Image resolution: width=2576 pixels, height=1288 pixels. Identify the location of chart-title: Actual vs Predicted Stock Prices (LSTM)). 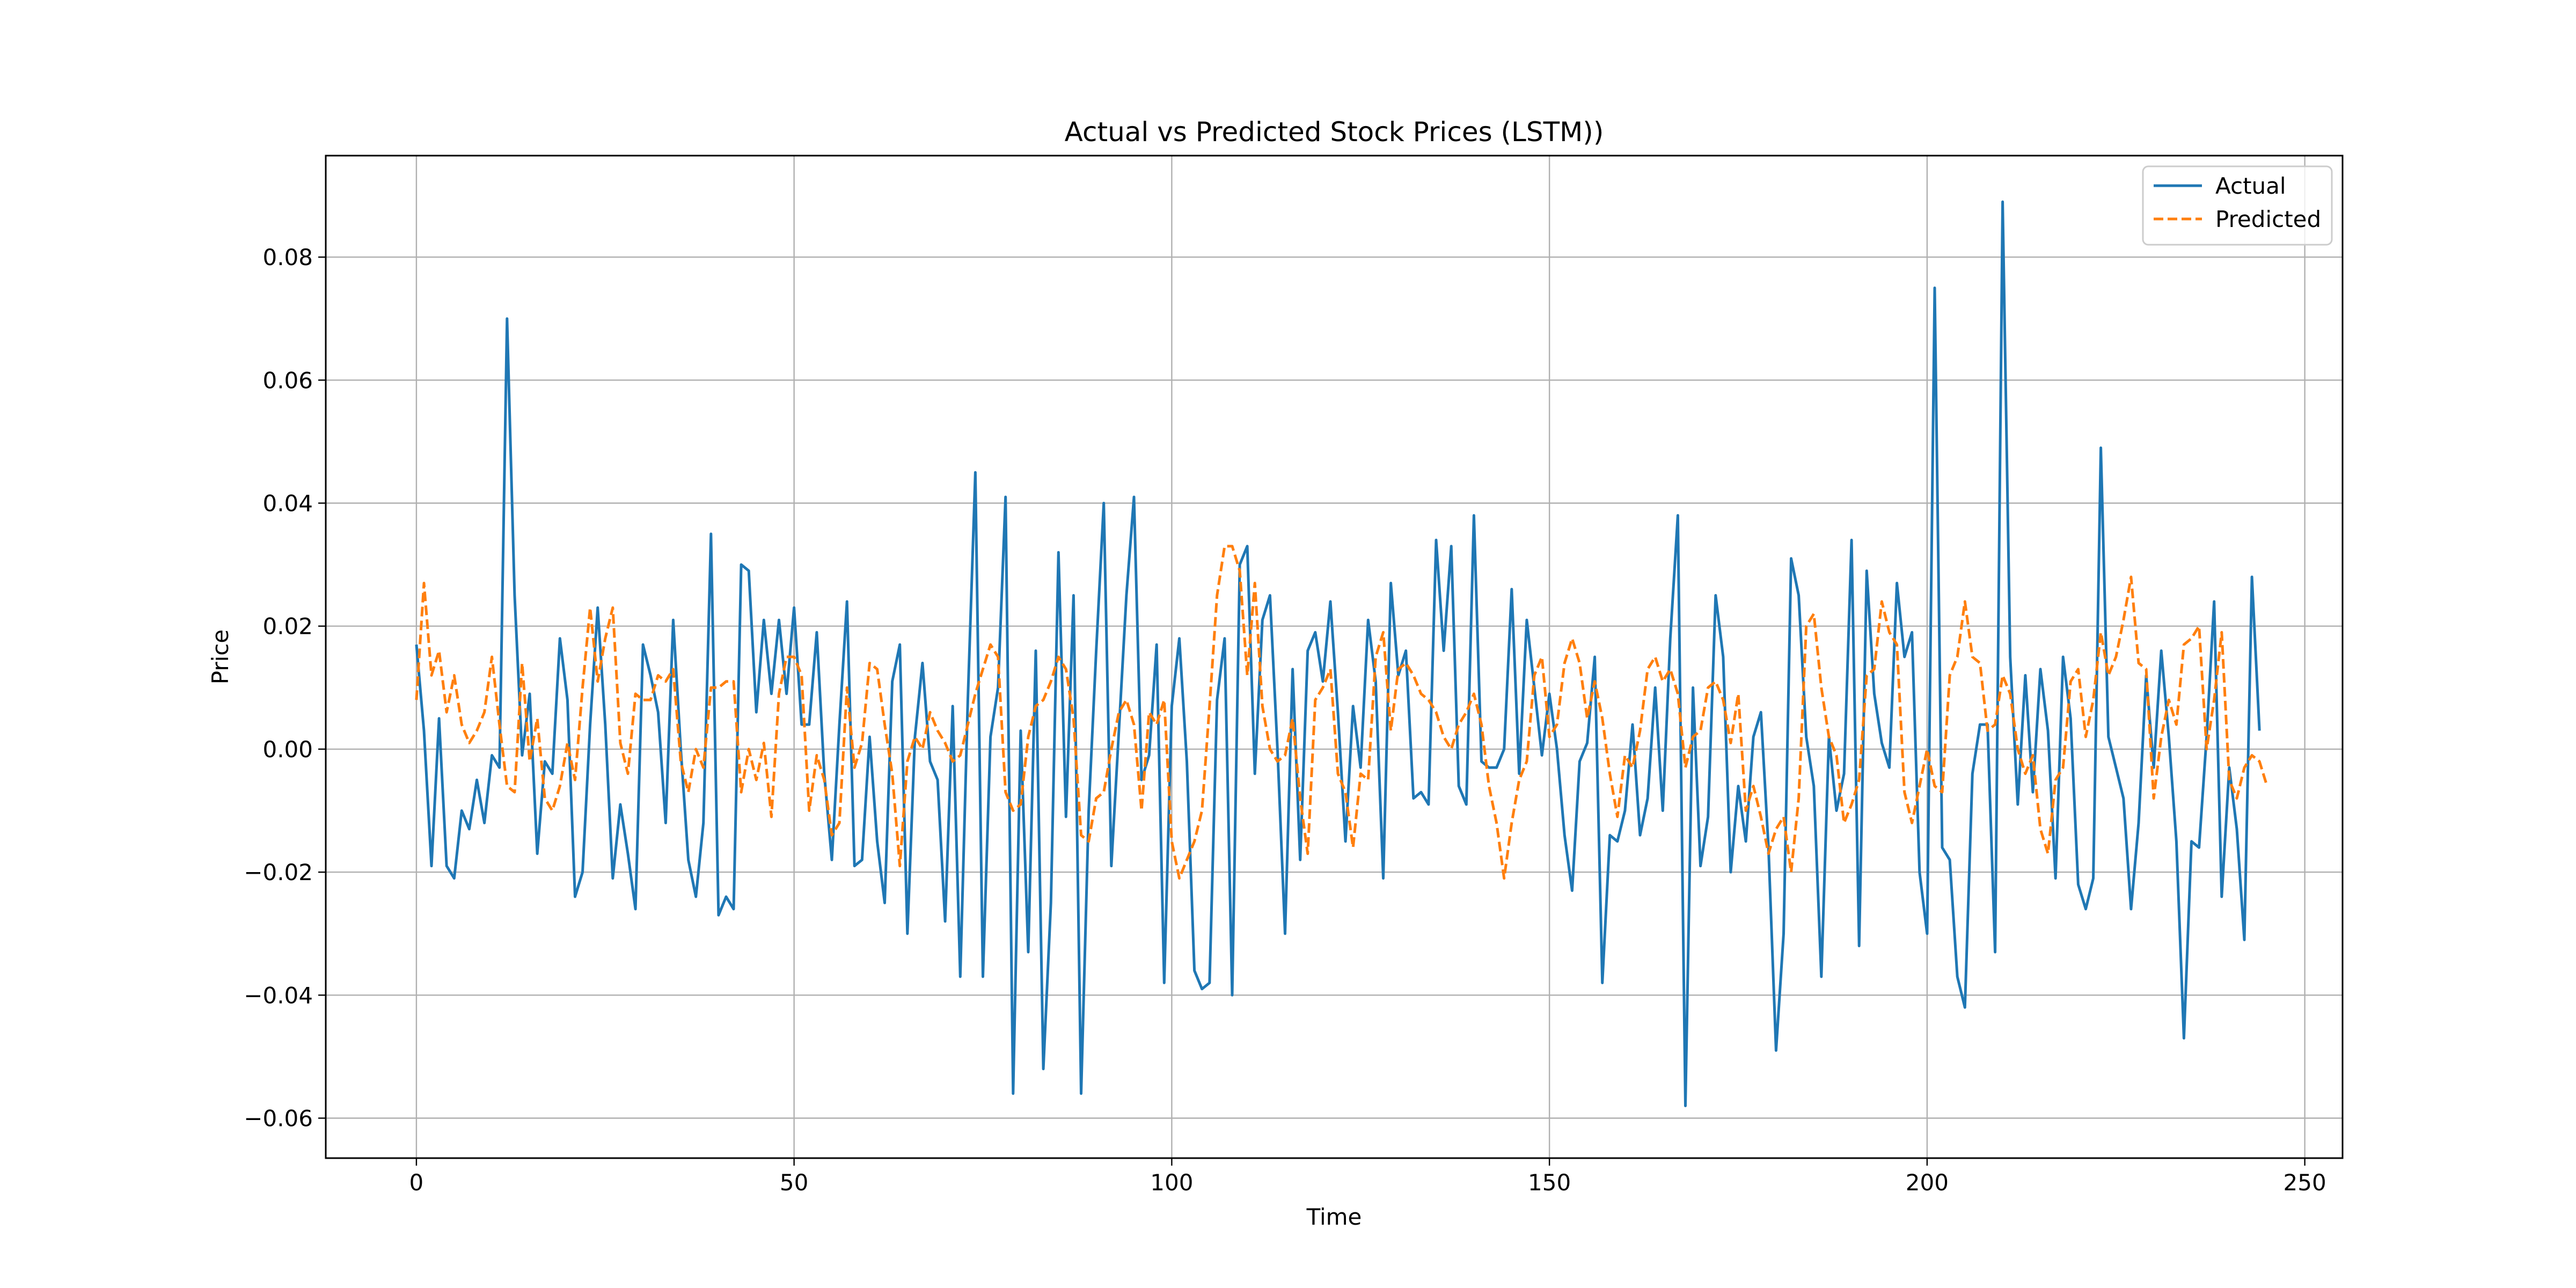
(1334, 132).